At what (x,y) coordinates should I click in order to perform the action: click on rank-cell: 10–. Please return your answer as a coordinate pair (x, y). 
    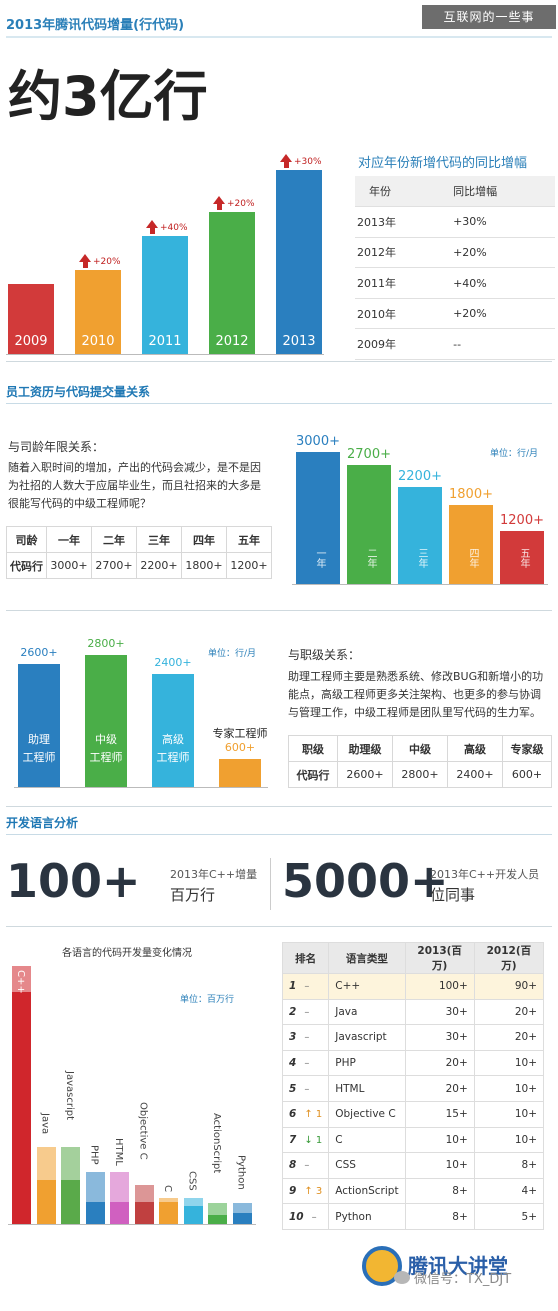
    Looking at the image, I should click on (305, 1216).